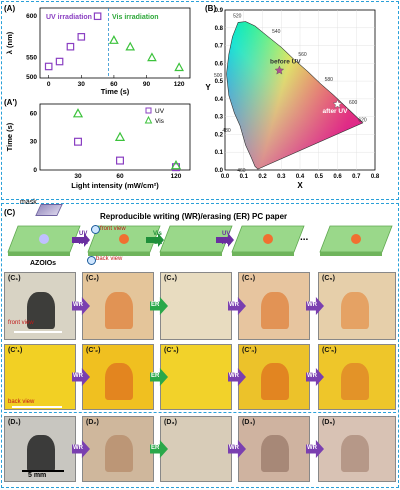 The image size is (400, 490). What do you see at coordinates (43, 263) in the screenshot?
I see `azo-label: AZOIOs` at bounding box center [43, 263].